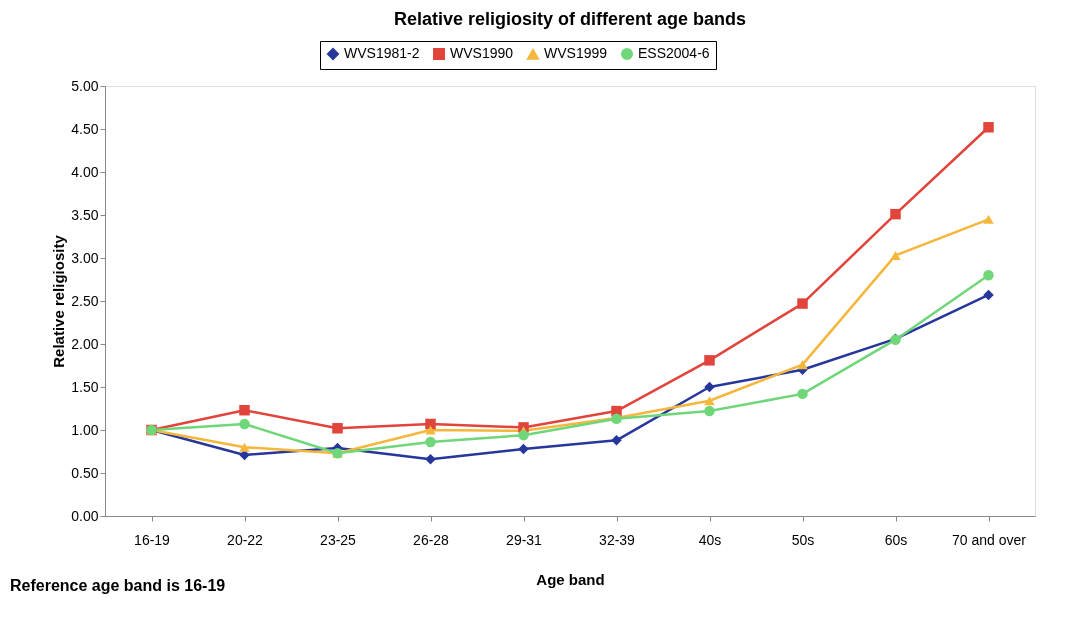 Image resolution: width=1066 pixels, height=637 pixels. I want to click on x-tick-label: 60s, so click(896, 539).